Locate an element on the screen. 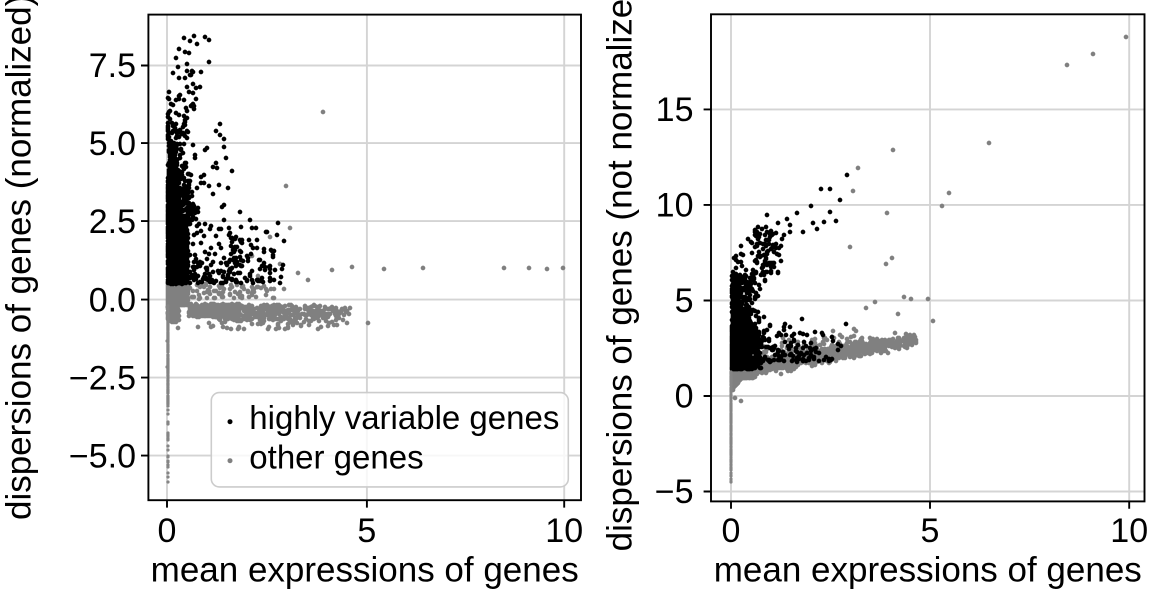  svg-text: −2.5 is located at coordinates (102, 378).